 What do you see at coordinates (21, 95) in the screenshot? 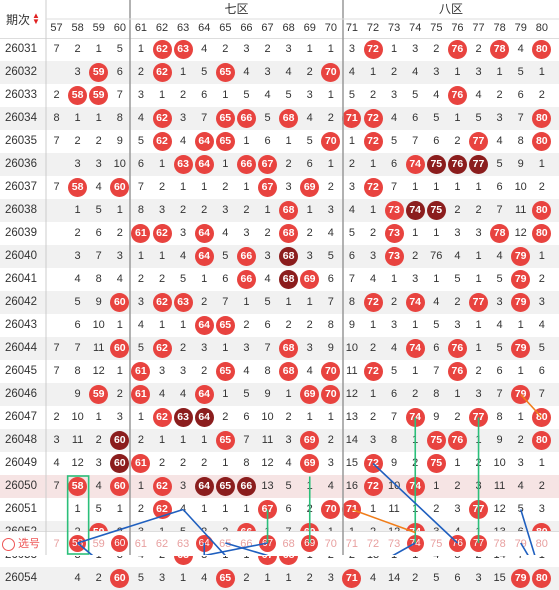
I see `issue-number: 26033` at bounding box center [21, 95].